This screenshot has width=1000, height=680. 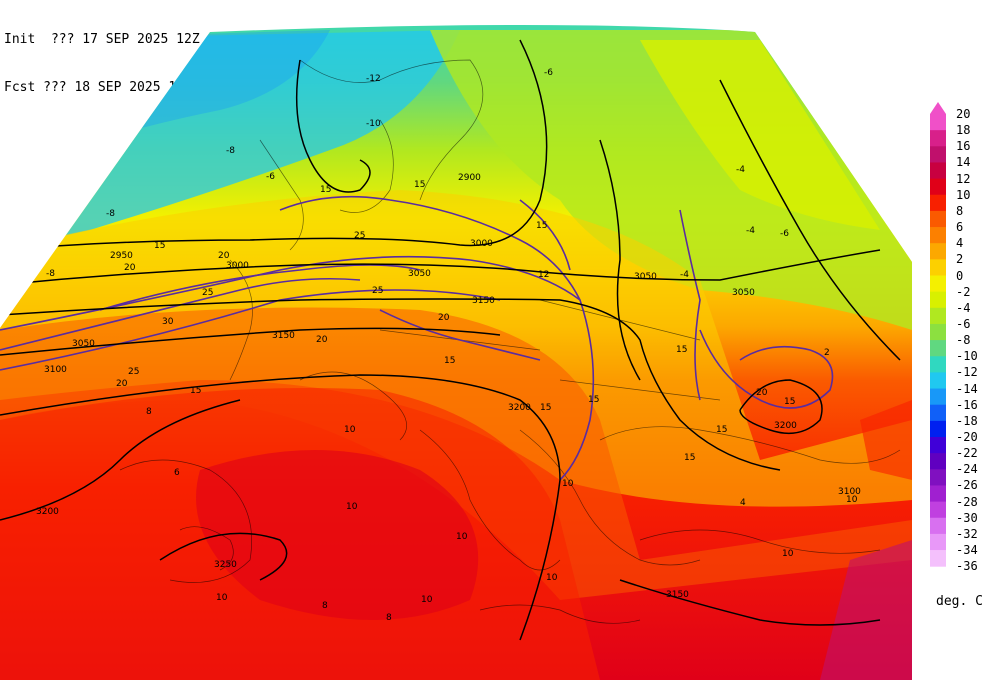 I want to click on colorbar-tick-label: -14, so click(x=967, y=388).